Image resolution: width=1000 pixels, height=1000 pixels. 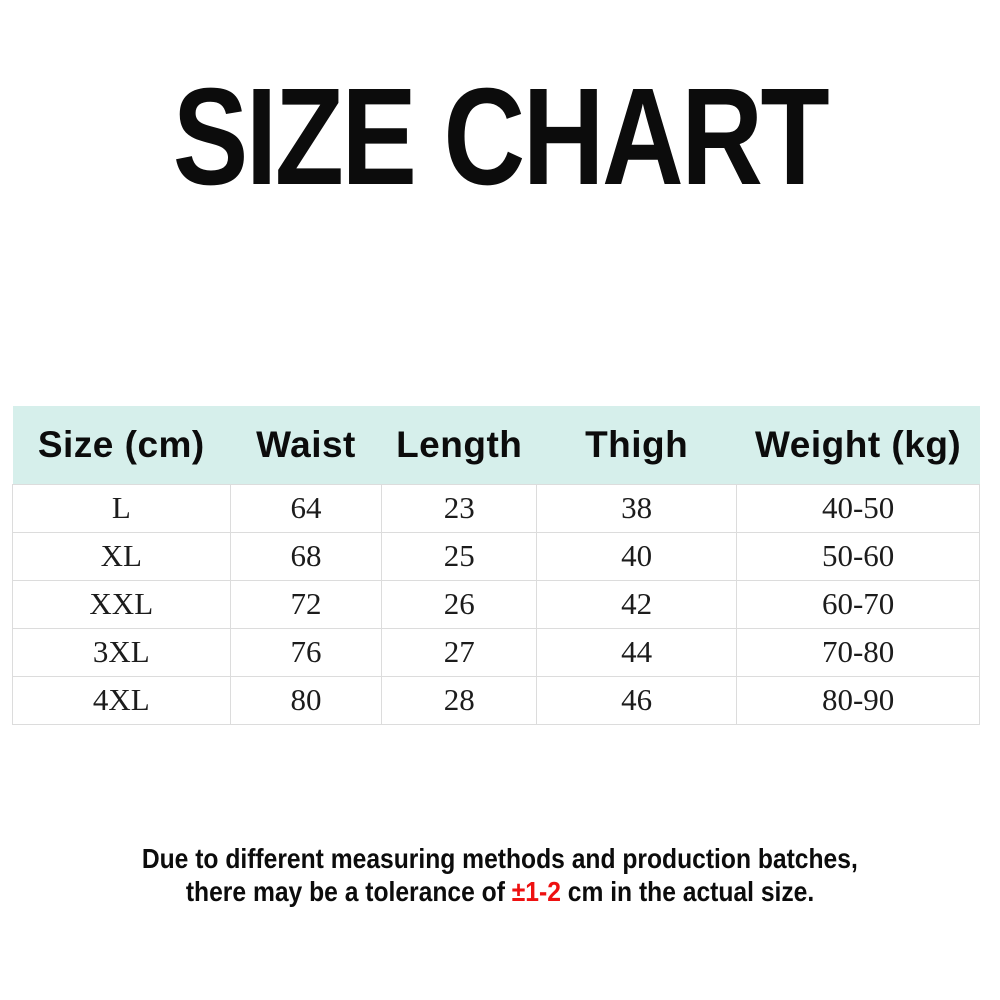 What do you see at coordinates (306, 604) in the screenshot?
I see `cell-waist: 72` at bounding box center [306, 604].